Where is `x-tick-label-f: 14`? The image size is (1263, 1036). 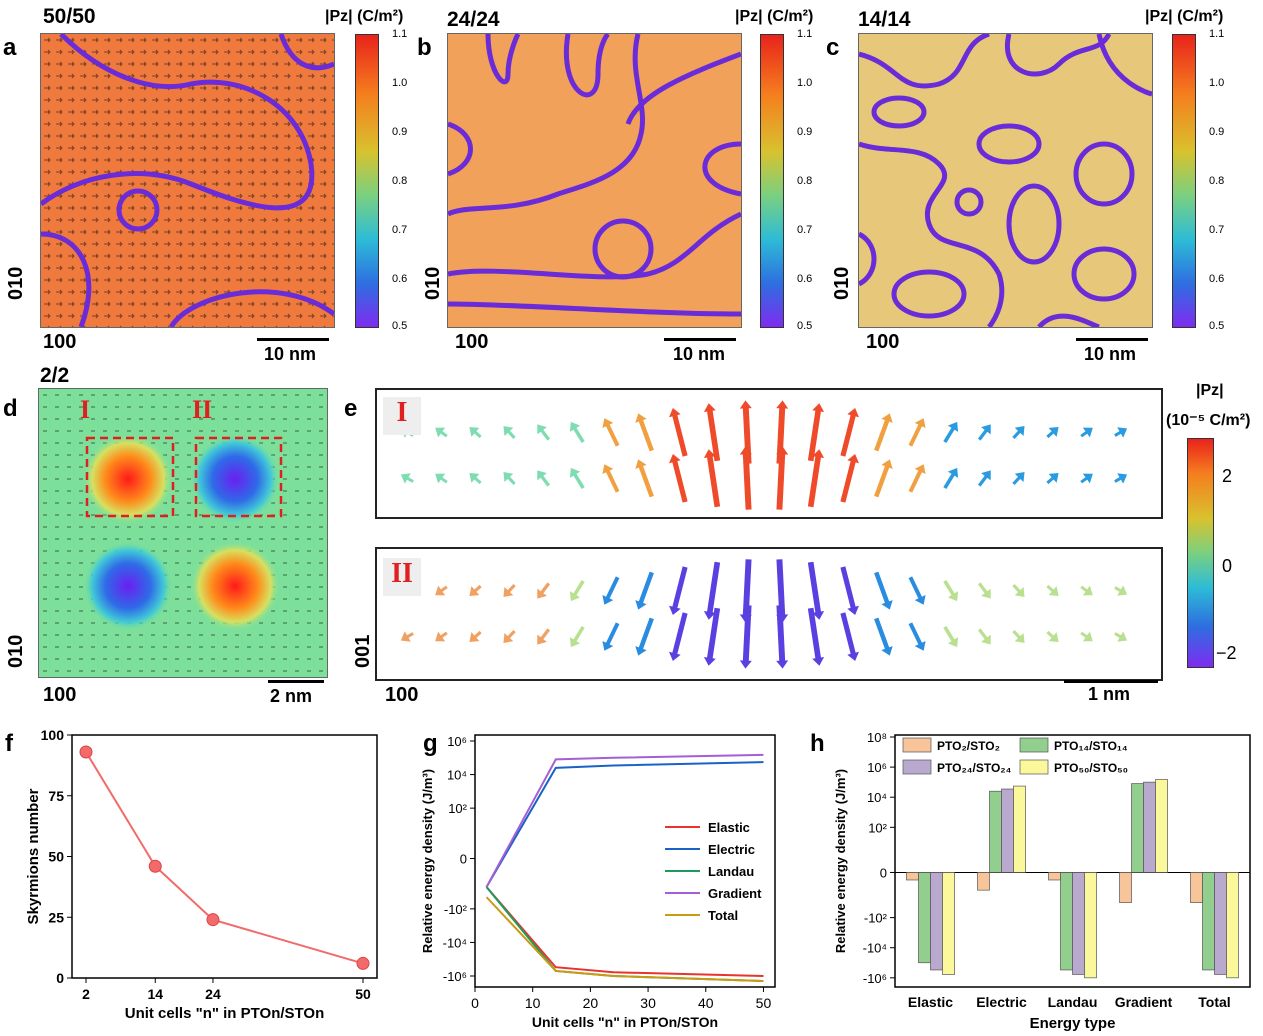
x-tick-label-f: 14 is located at coordinates (155, 994).